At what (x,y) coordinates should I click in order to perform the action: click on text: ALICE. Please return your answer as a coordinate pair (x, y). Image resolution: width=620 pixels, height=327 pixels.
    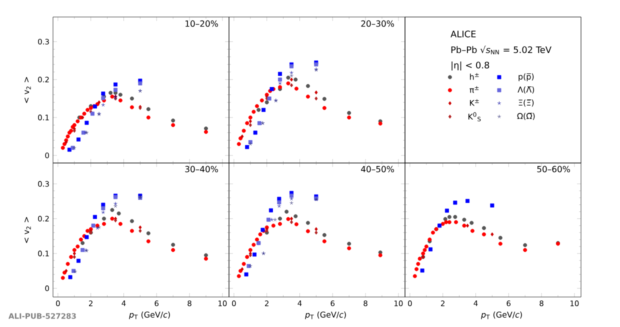
    Looking at the image, I should click on (463, 34).